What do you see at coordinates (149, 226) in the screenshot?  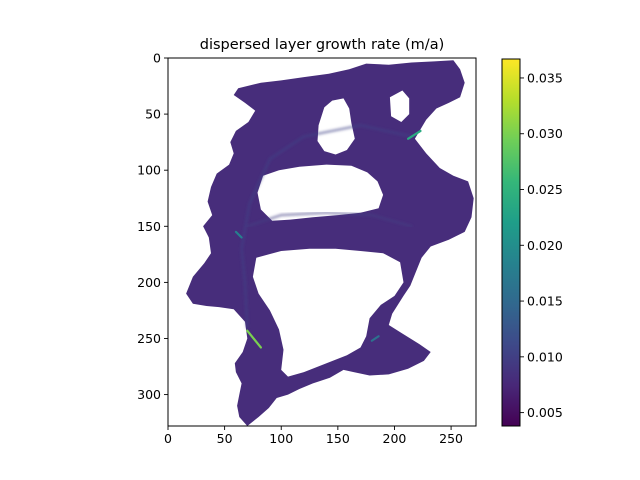 I see `y-tick-label: 150` at bounding box center [149, 226].